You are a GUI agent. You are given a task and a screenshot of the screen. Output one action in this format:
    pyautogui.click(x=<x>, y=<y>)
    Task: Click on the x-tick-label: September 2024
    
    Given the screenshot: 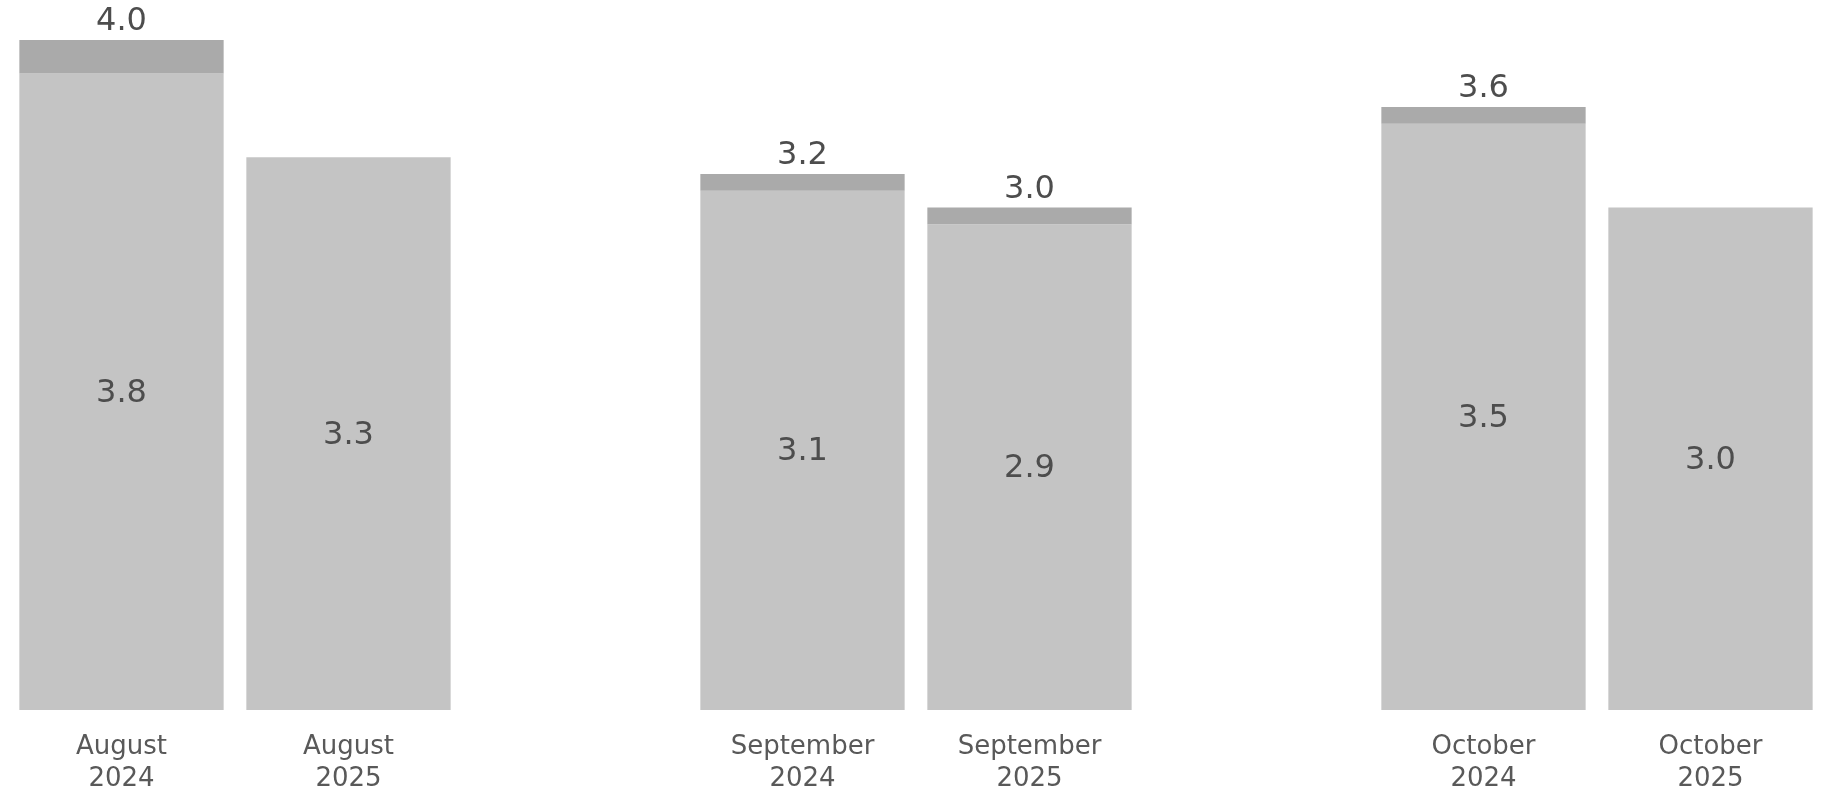 What is the action you would take?
    pyautogui.click(x=802, y=760)
    